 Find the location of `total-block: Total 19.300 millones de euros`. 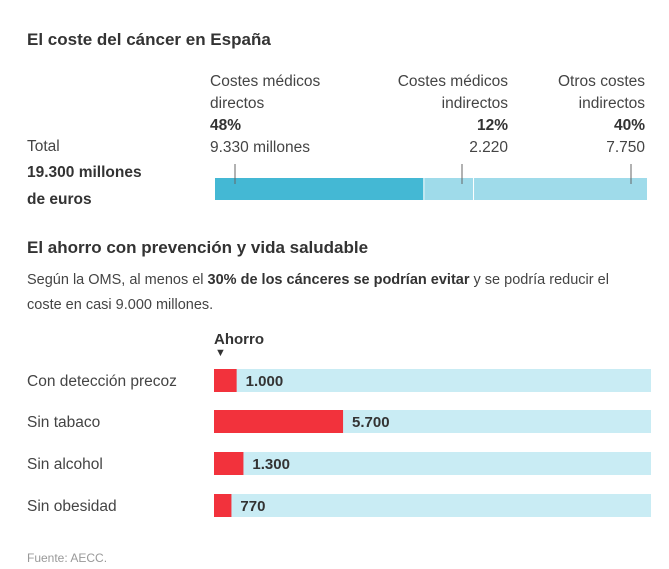

total-block: Total 19.300 millones de euros is located at coordinates (84, 174).